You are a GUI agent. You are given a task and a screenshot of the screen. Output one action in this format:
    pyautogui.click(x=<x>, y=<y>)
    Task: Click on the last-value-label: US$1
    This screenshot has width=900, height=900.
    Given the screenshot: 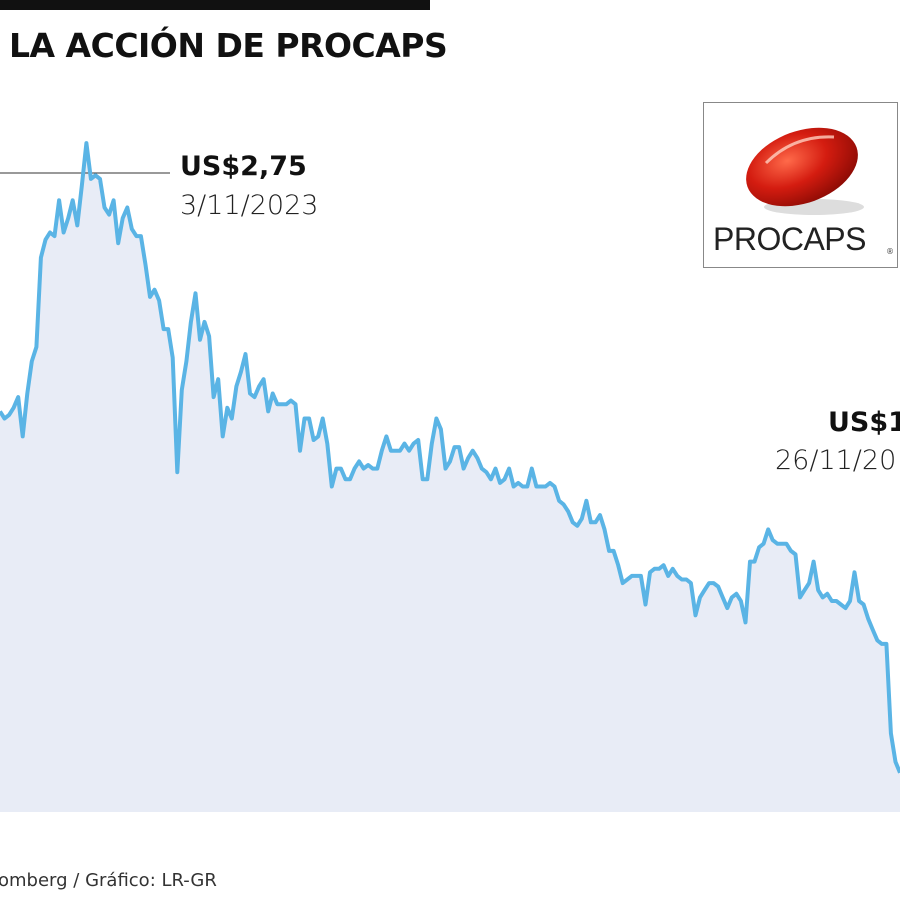 What is the action you would take?
    pyautogui.click(x=864, y=422)
    